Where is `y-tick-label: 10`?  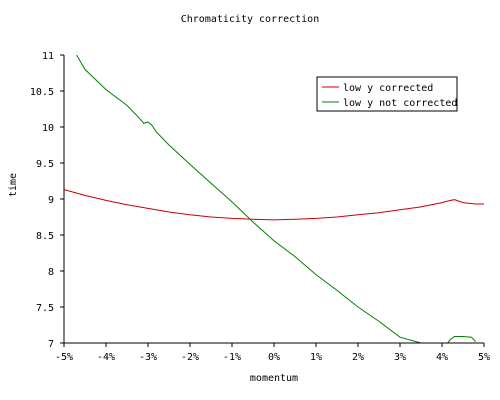 y-tick-label: 10 is located at coordinates (48, 128).